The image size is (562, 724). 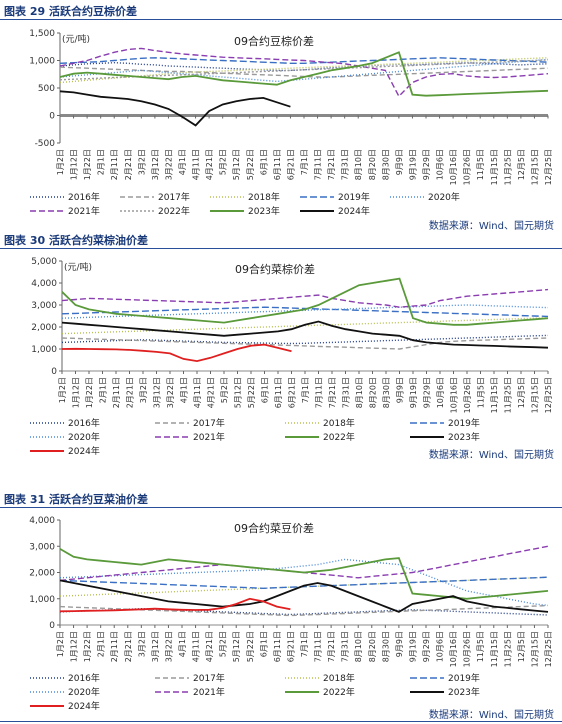 What do you see at coordinates (274, 528) in the screenshot?
I see `chart-title: 09合约菜豆价差` at bounding box center [274, 528].